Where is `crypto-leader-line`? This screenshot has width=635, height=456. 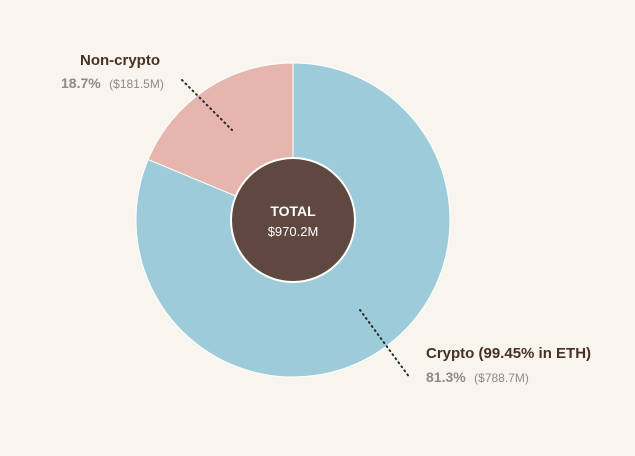
crypto-leader-line is located at coordinates (385, 344).